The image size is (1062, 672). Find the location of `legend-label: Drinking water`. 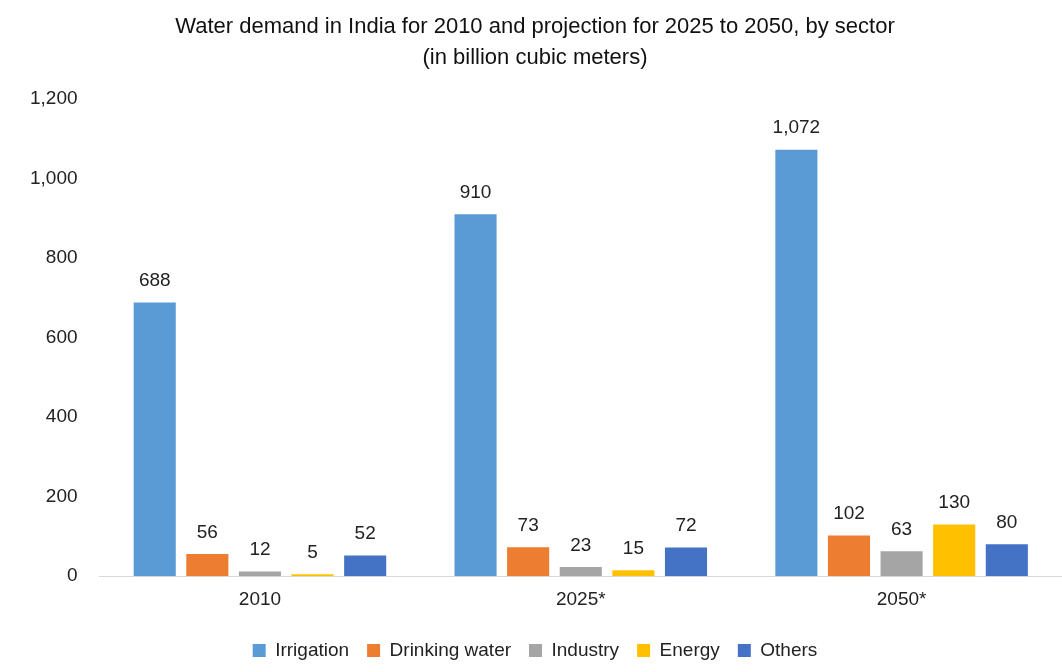

legend-label: Drinking water is located at coordinates (450, 649).